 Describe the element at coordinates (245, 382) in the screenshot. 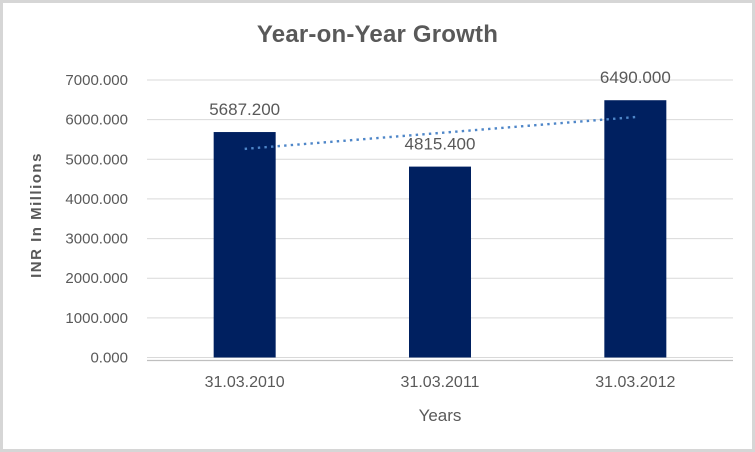

I see `x-tick-label: 31.03.2010` at that location.